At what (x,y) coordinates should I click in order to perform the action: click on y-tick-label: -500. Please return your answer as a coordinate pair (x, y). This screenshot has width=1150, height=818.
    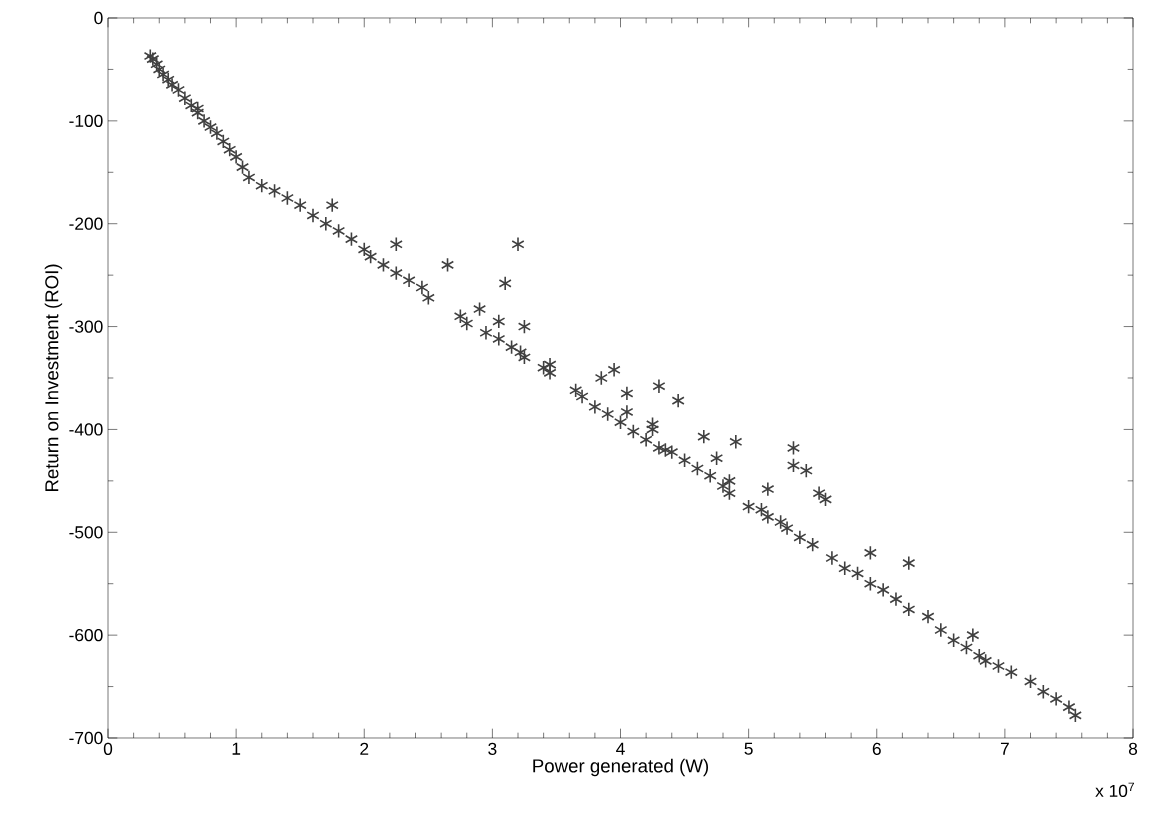
    Looking at the image, I should click on (86, 532).